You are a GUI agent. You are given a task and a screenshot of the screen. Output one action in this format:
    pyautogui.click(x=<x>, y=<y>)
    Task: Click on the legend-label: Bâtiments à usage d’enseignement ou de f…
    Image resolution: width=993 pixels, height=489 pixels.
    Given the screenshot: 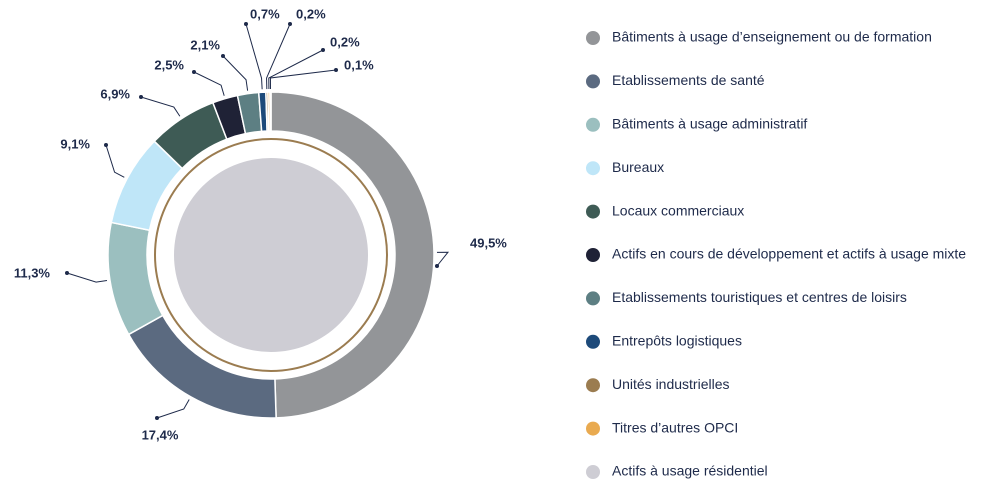 What is the action you would take?
    pyautogui.click(x=772, y=37)
    